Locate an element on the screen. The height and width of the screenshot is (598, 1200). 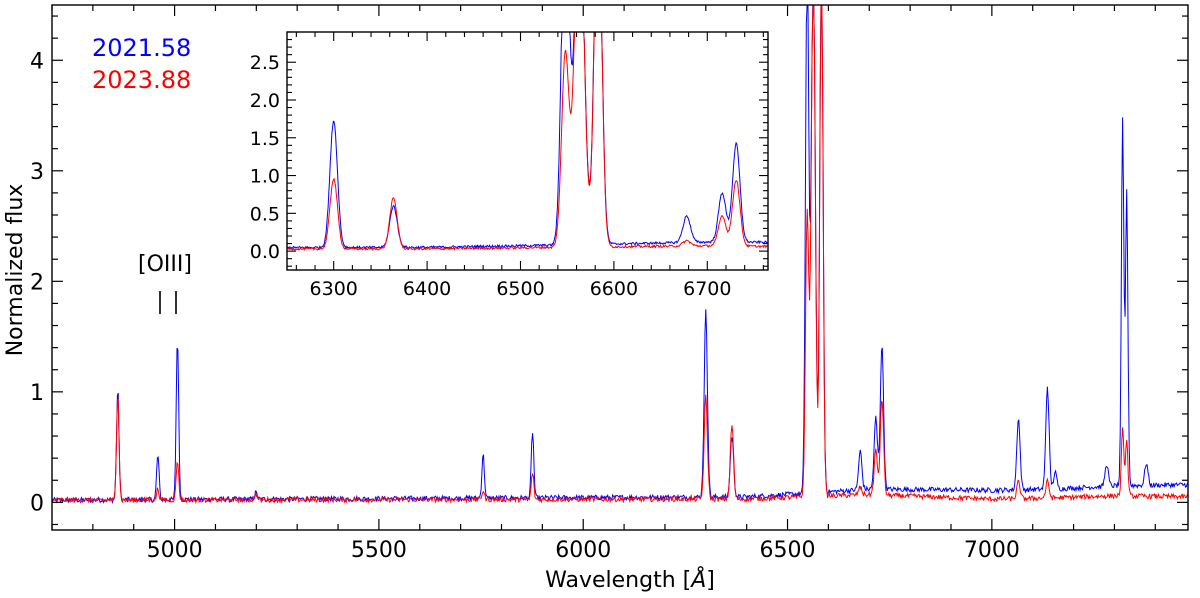
inset-y-tick-label: 0.0 is located at coordinates (265, 252).